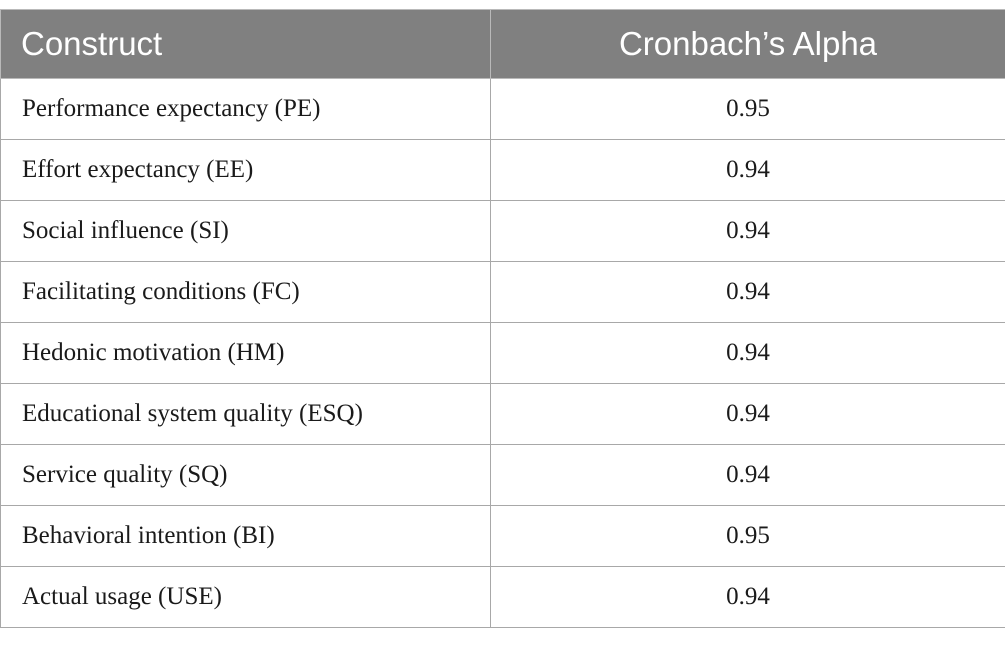 The width and height of the screenshot is (1005, 648). What do you see at coordinates (245, 109) in the screenshot?
I see `construct-cell: Performance expectancy (PE)` at bounding box center [245, 109].